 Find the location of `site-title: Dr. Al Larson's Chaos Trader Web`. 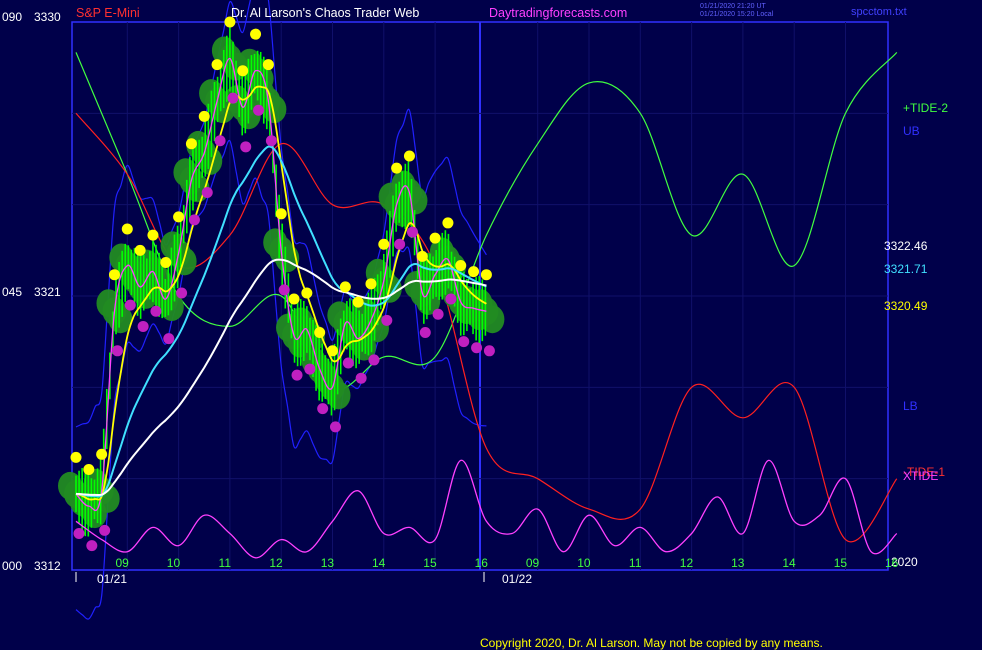

site-title: Dr. Al Larson's Chaos Trader Web is located at coordinates (325, 13).